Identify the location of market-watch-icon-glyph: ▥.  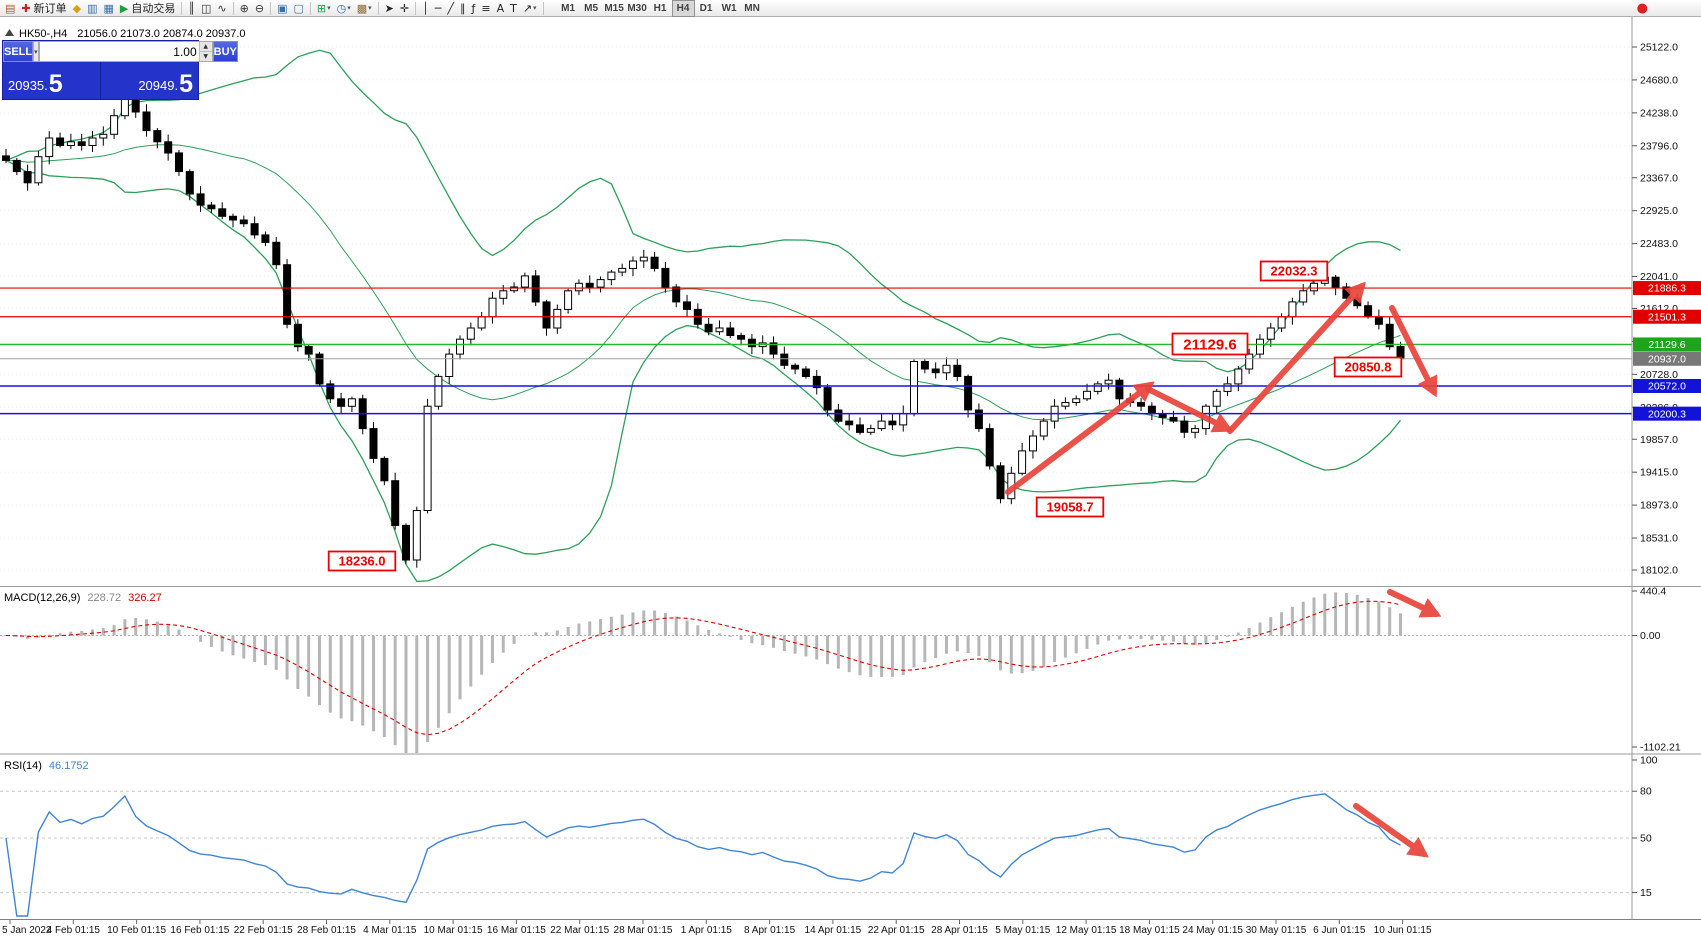
(92, 8).